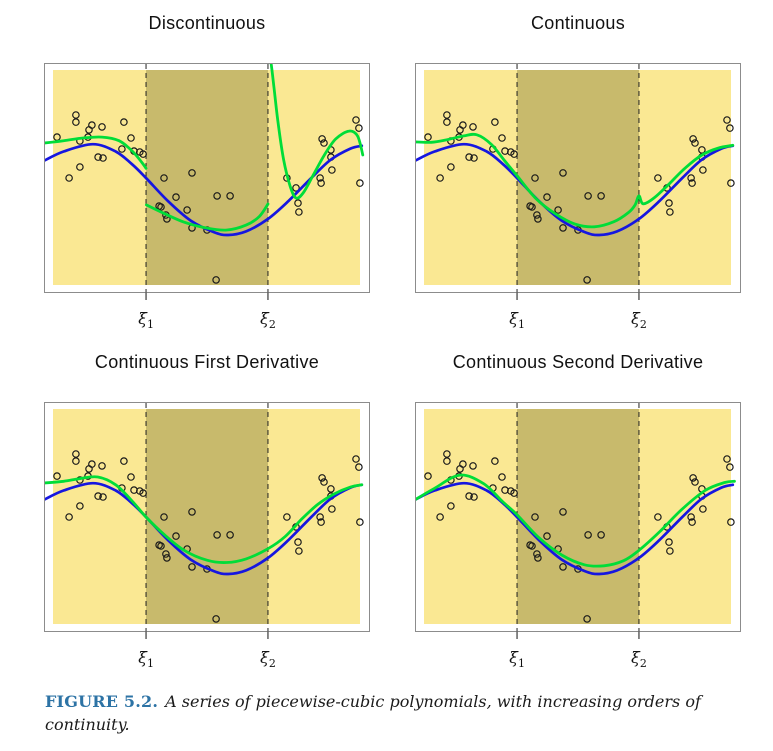 The image size is (773, 751). Describe the element at coordinates (87, 724) in the screenshot. I see `figure-caption-line2: continuity.` at that location.